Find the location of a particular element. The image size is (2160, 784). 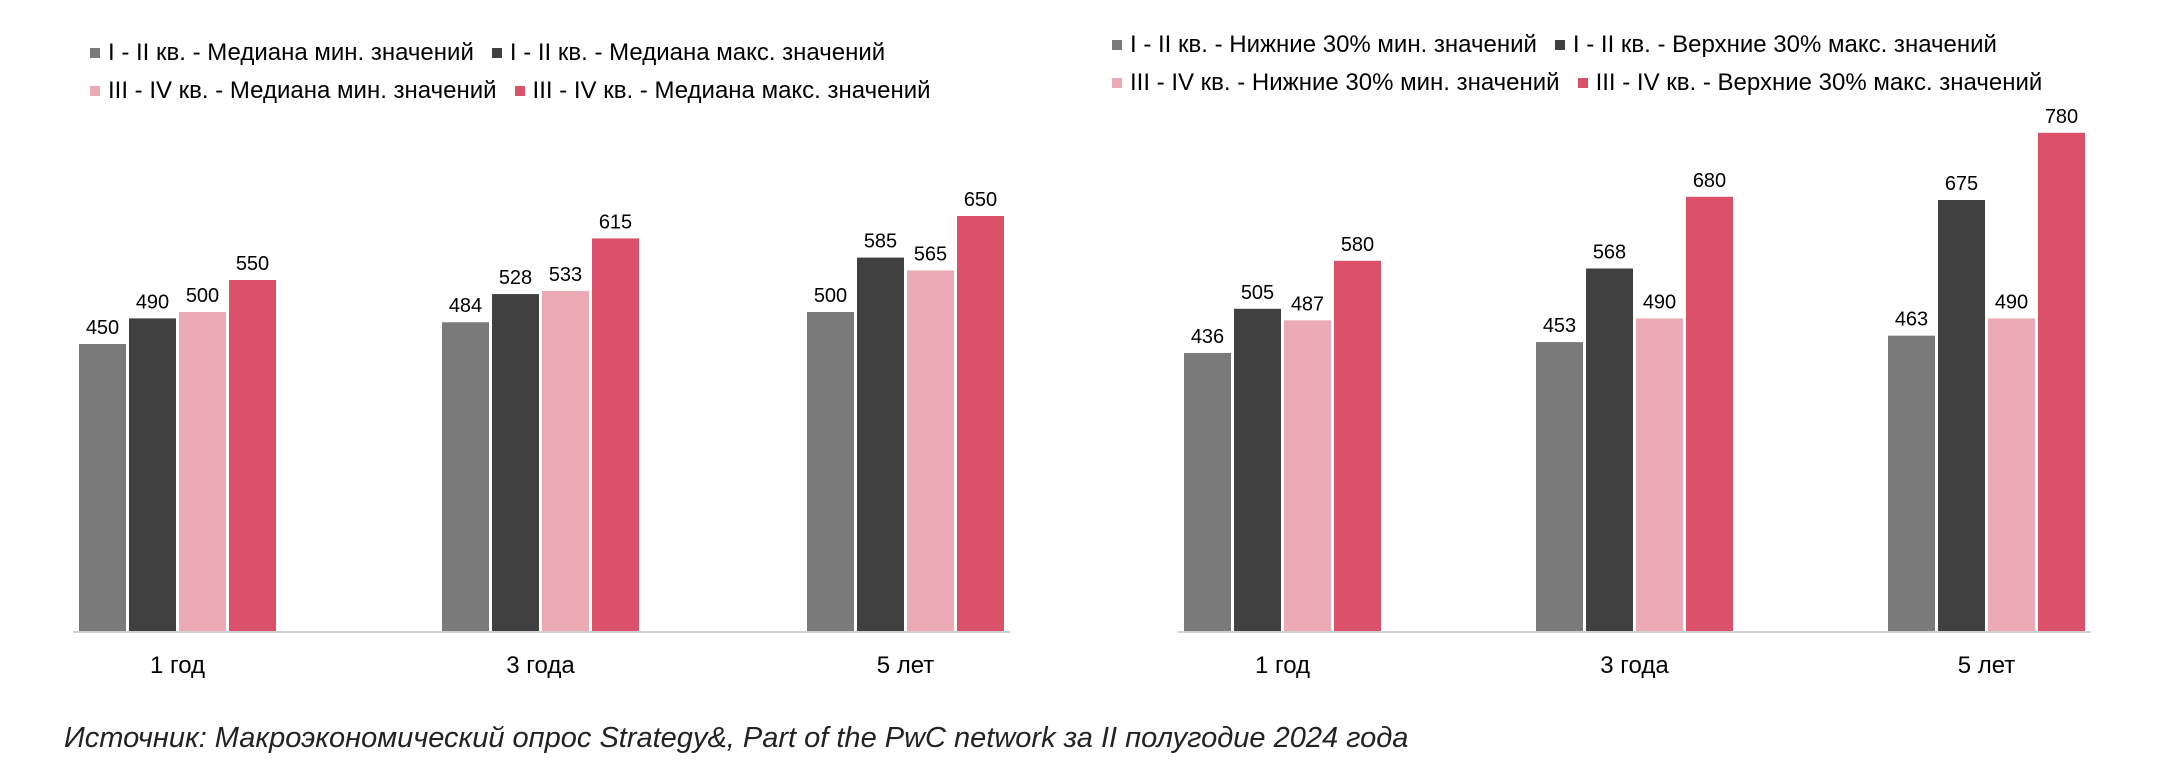

legend-item: I - II кв. - Медиана макс. значений is located at coordinates (688, 53).